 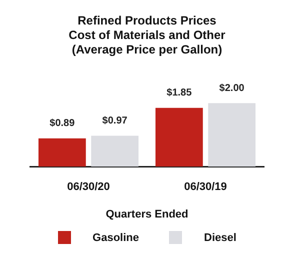 What do you see at coordinates (179, 93) in the screenshot?
I see `data-label: $1.85` at bounding box center [179, 93].